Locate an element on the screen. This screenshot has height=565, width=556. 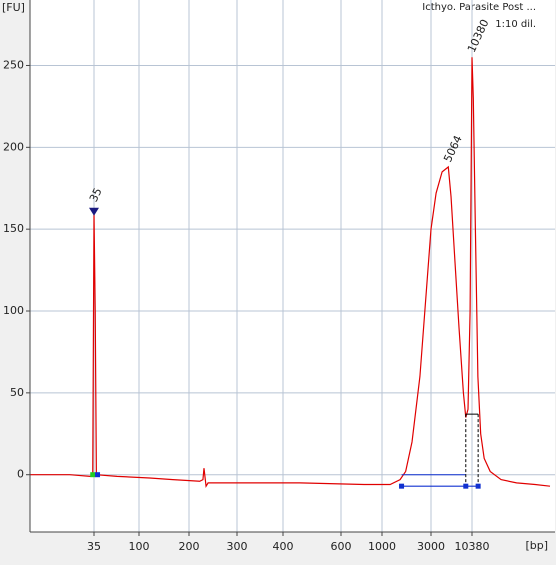
x-tick-label: 600 is located at coordinates (341, 546).